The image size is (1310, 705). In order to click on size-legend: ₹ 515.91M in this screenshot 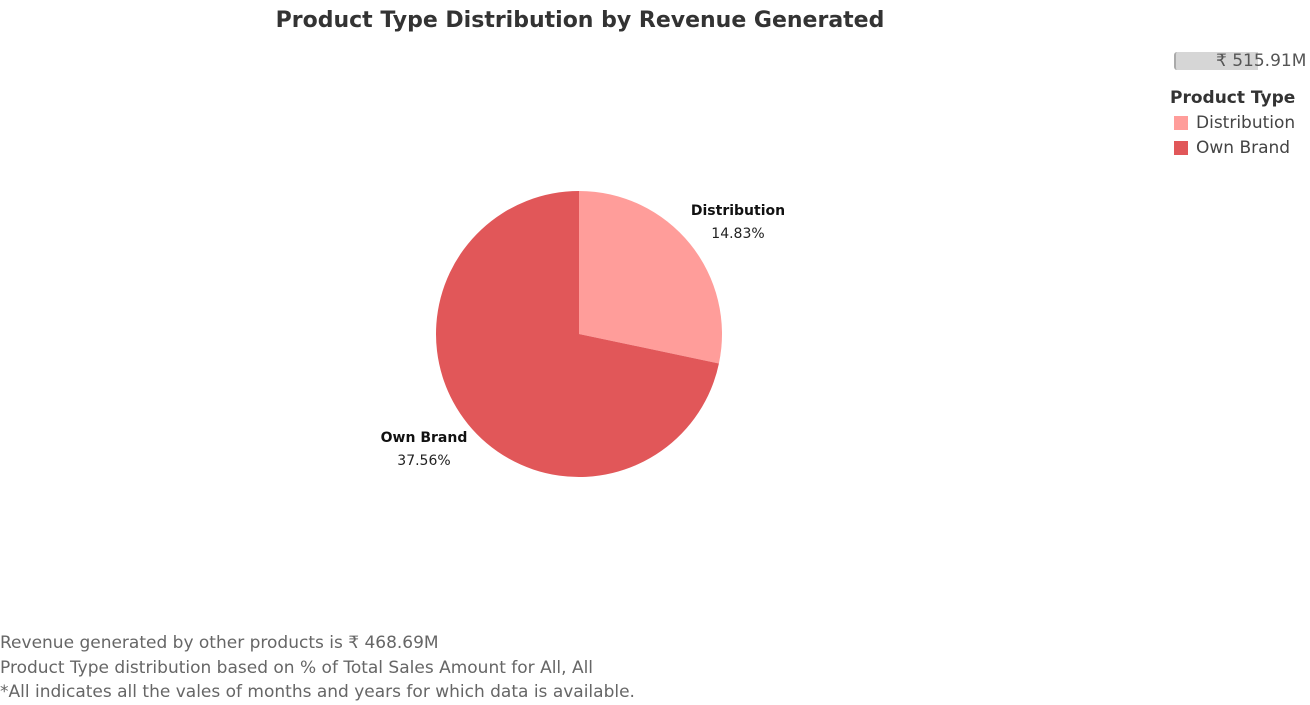, I will do `click(1241, 61)`.